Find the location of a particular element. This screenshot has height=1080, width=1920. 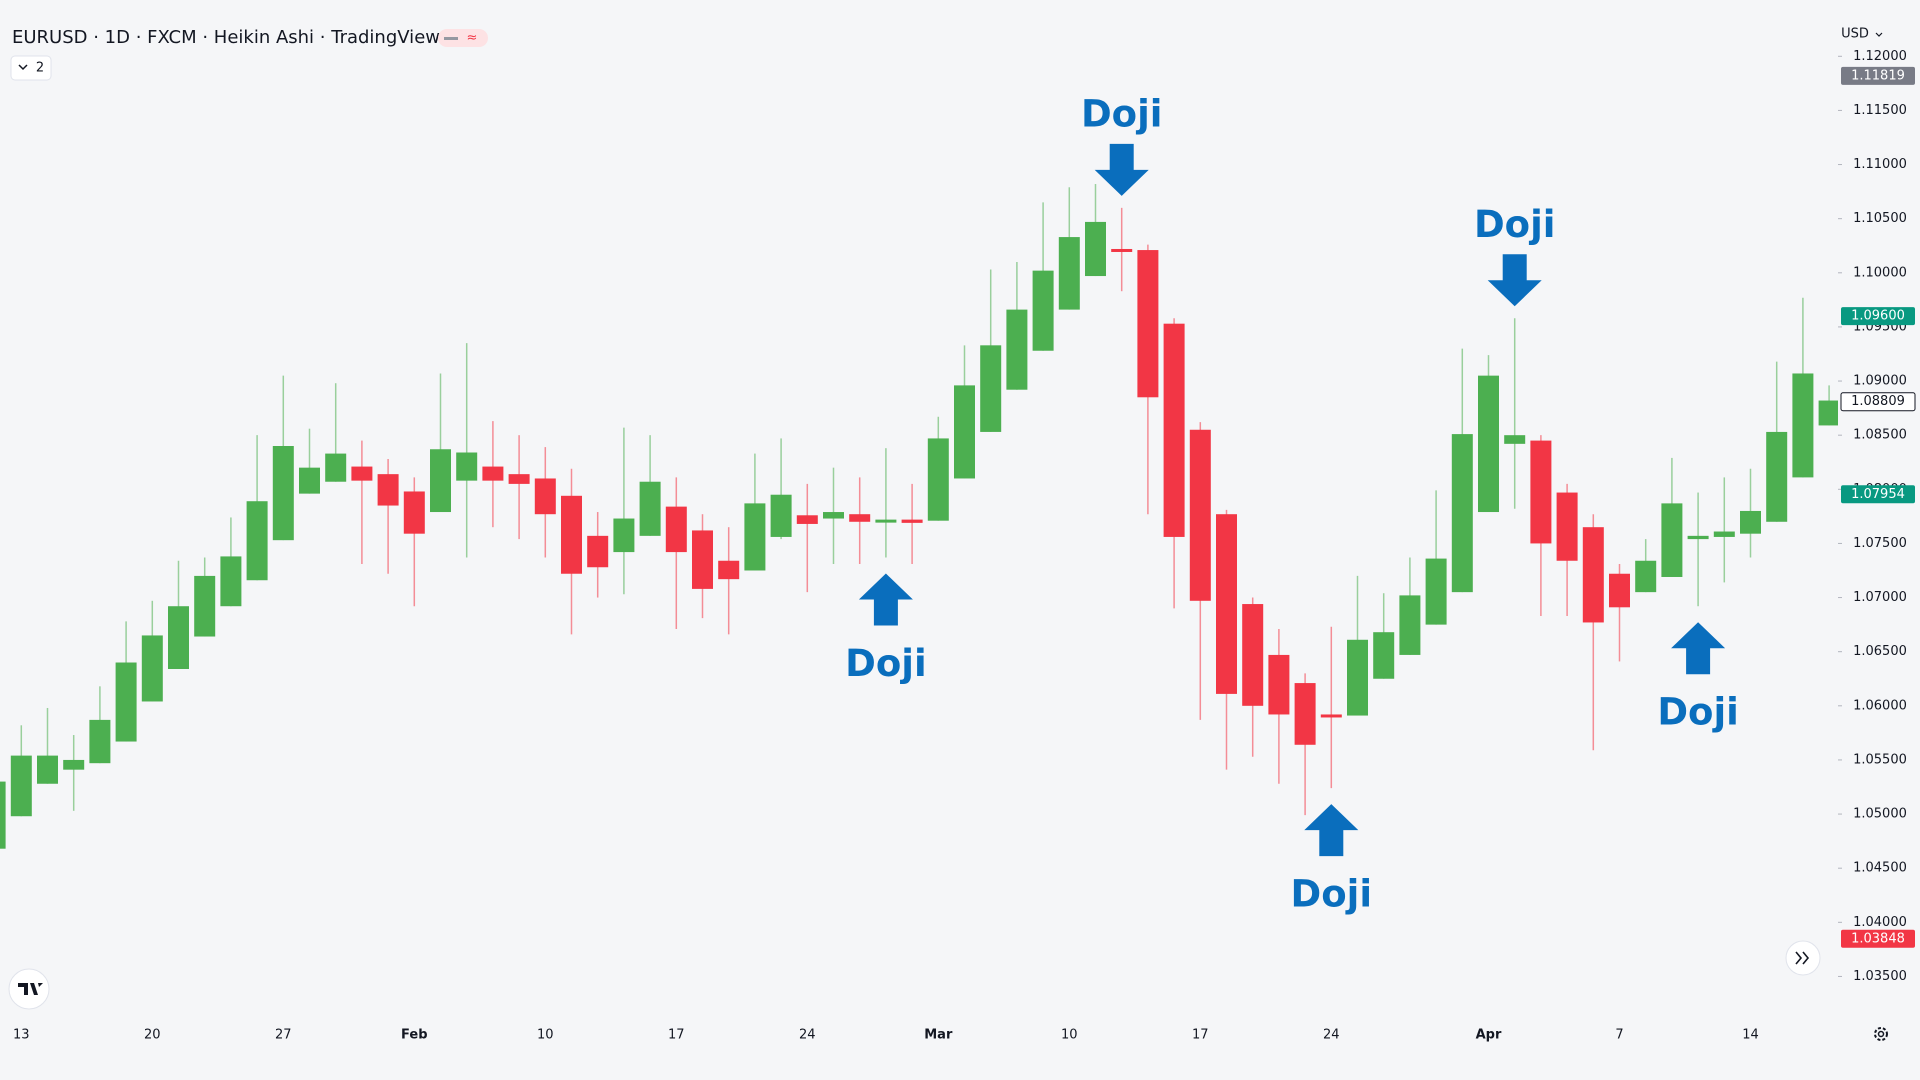

tv-logo-mark is located at coordinates (30, 989).